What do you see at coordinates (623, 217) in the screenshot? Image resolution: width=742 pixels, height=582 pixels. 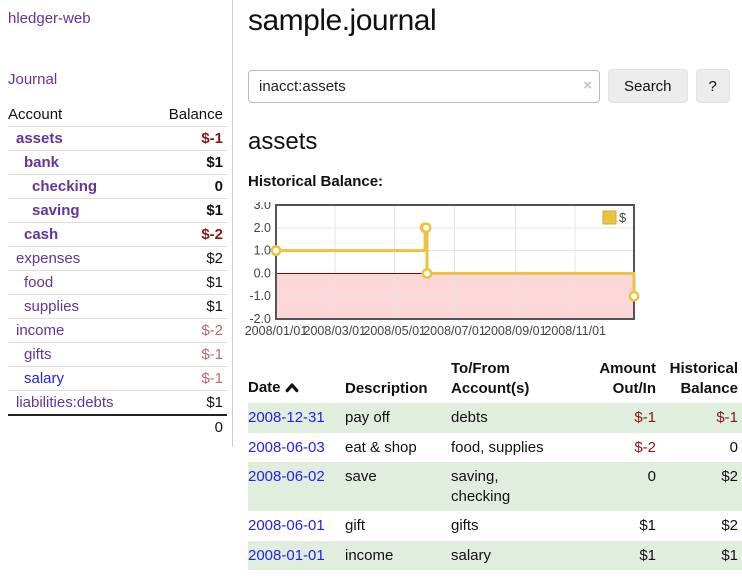 I see `legend-label: $` at bounding box center [623, 217].